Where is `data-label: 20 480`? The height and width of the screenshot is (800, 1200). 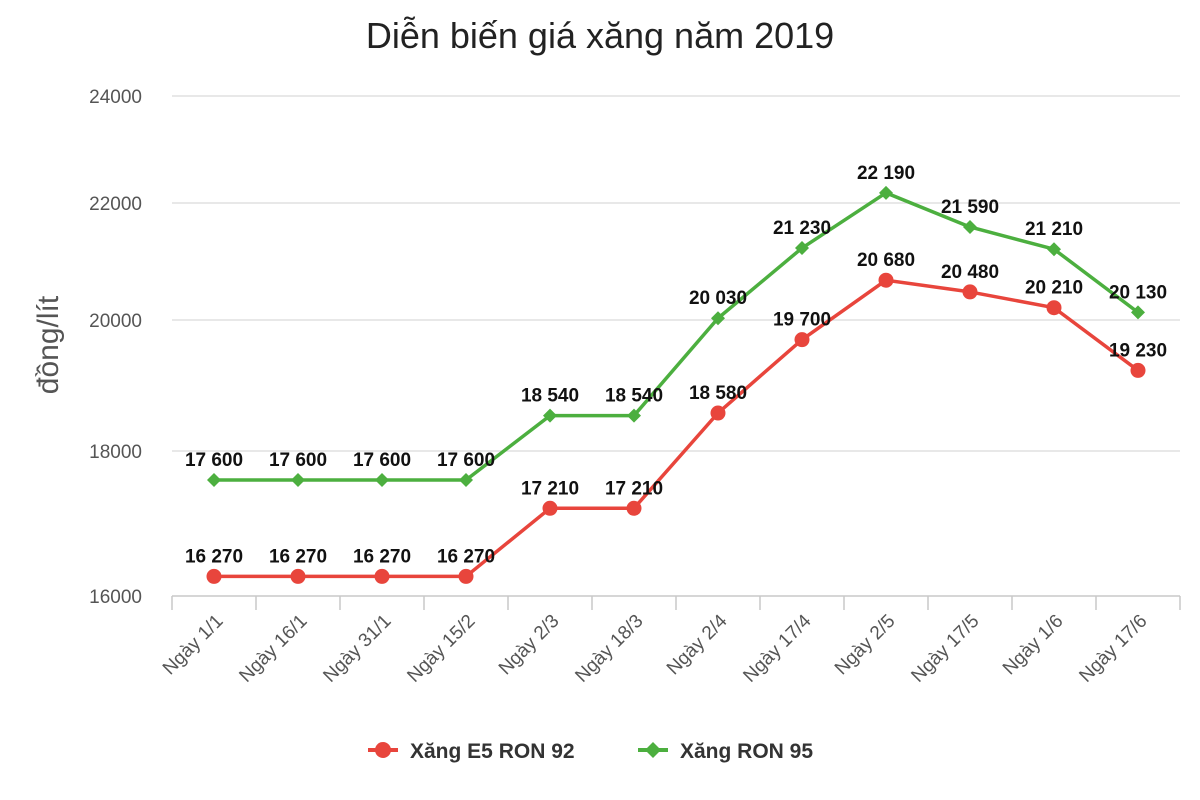 data-label: 20 480 is located at coordinates (970, 272).